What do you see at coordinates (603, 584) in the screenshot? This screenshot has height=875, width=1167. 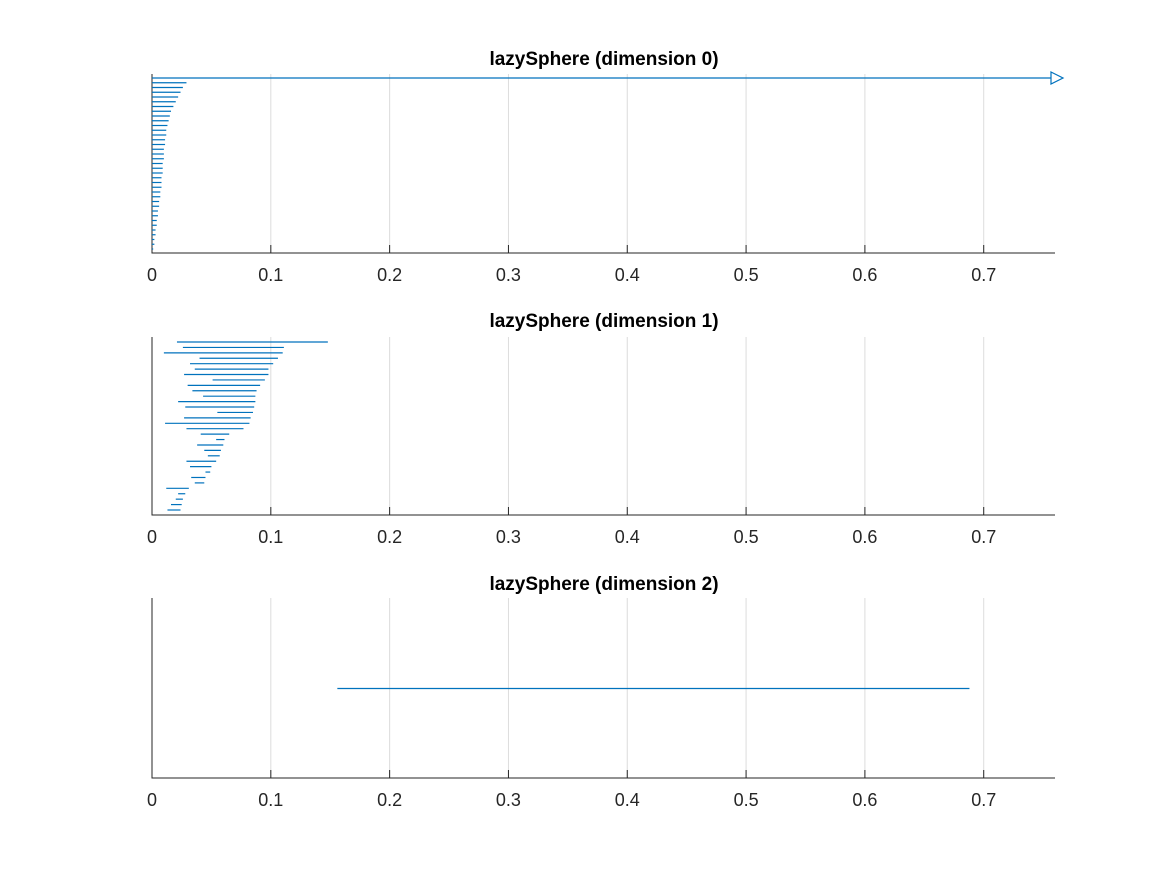 I see `chart-title-dimension-2: lazySphere (dimension 2)` at bounding box center [603, 584].